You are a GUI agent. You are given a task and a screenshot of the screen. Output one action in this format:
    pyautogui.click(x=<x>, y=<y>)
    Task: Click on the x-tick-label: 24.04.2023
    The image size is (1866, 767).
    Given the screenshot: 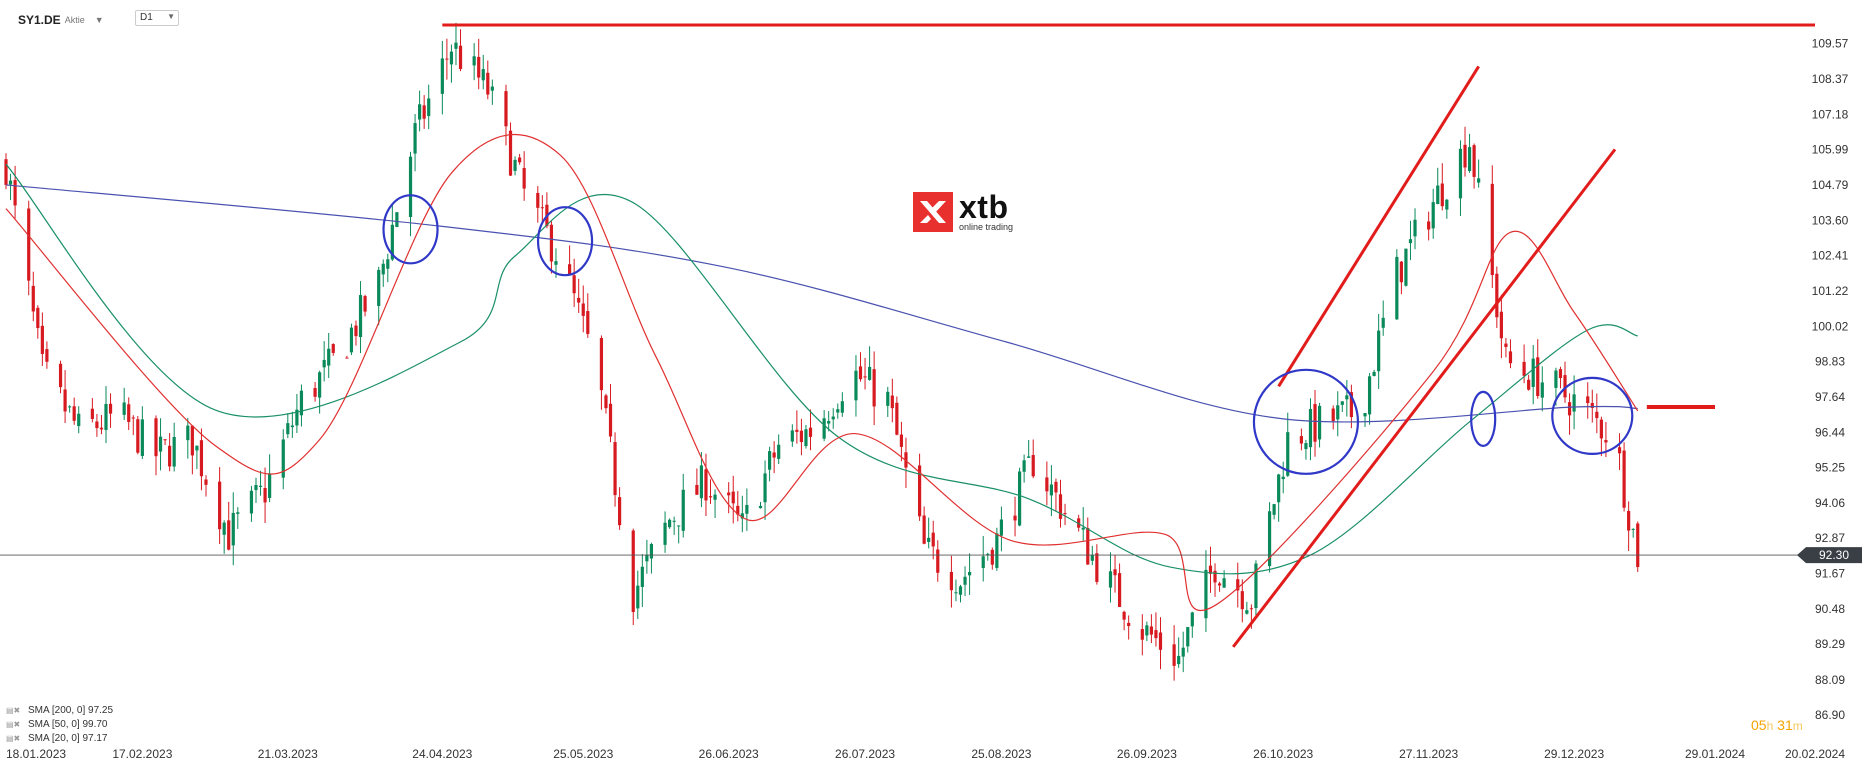 What is the action you would take?
    pyautogui.click(x=442, y=754)
    